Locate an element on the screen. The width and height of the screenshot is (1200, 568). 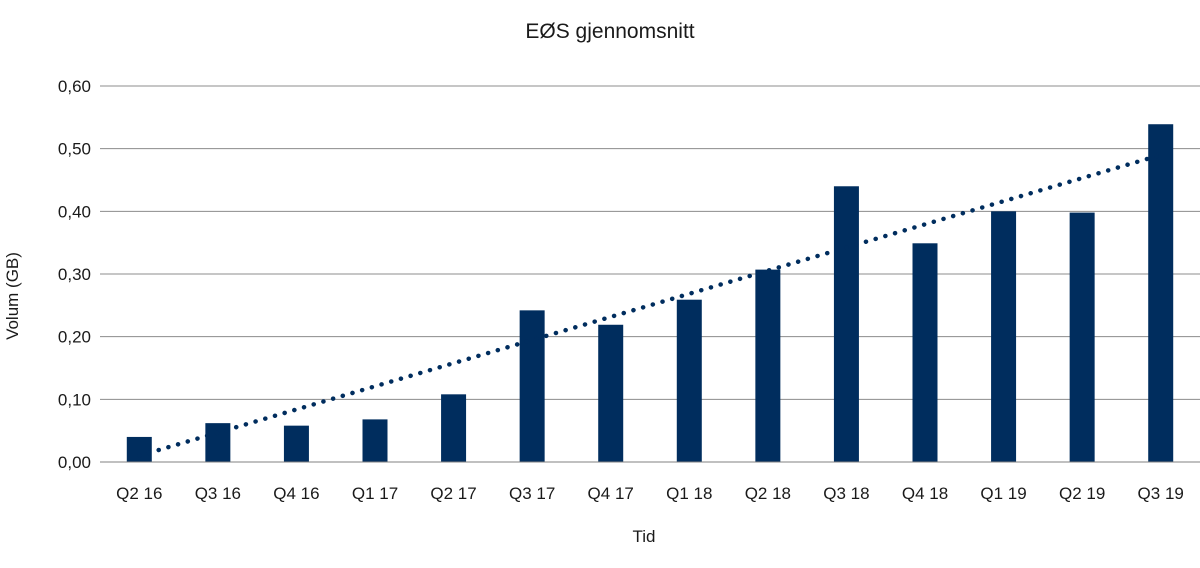
y-tick-label: 0,40 is located at coordinates (74, 211).